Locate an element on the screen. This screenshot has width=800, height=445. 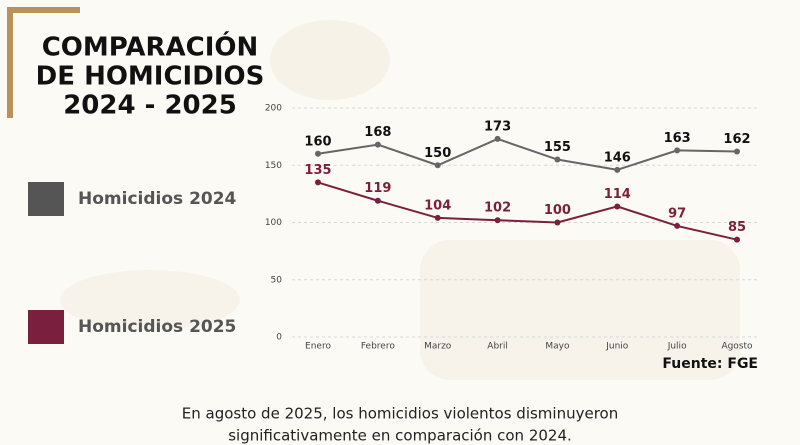
data-label: 160 is located at coordinates (317, 141).